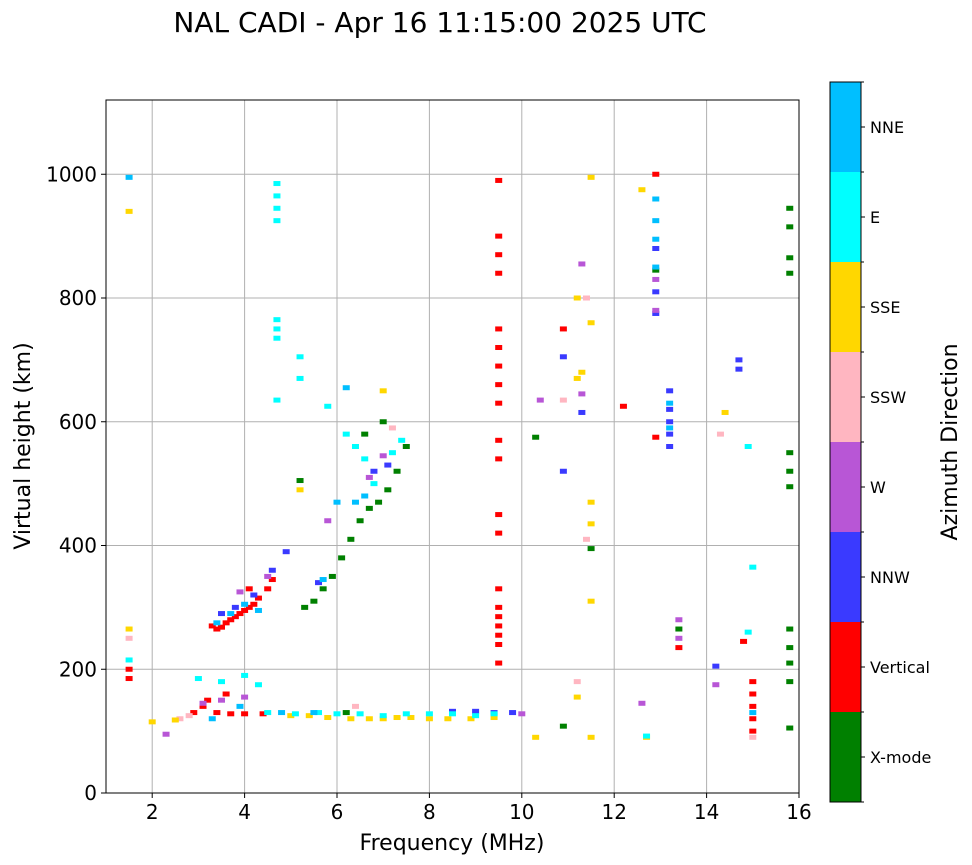  Describe the element at coordinates (90, 793) in the screenshot. I see `y-tick-label: 0` at that location.